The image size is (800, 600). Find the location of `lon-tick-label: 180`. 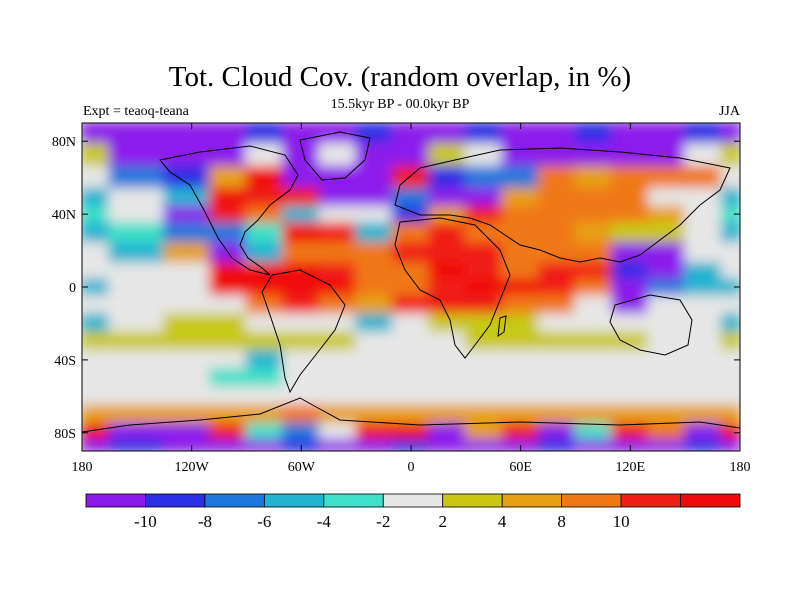

lon-tick-label: 180 is located at coordinates (740, 467).